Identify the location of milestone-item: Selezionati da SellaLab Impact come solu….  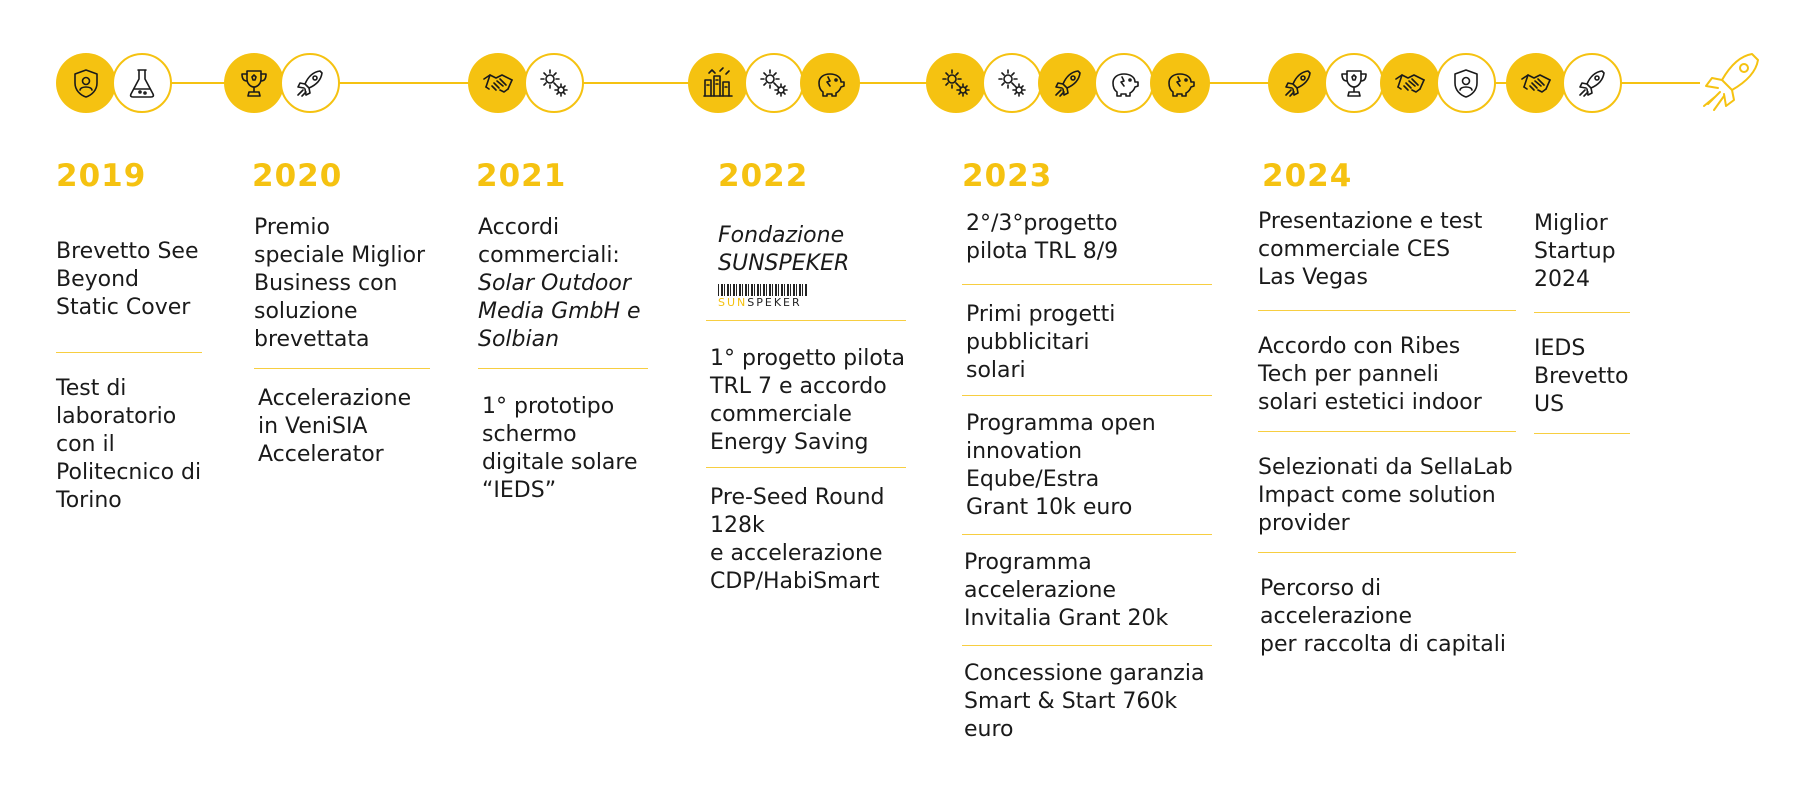
(1385, 495).